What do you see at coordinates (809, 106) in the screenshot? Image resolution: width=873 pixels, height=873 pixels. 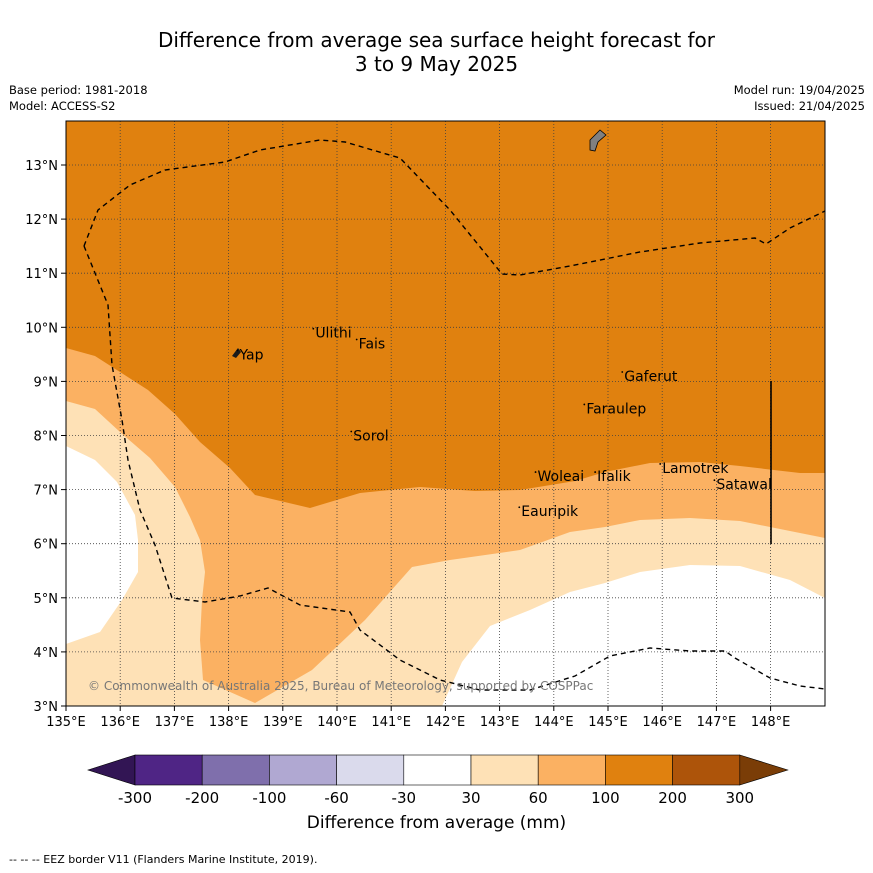 I see `issued-date: Issued: 21/04/2025` at bounding box center [809, 106].